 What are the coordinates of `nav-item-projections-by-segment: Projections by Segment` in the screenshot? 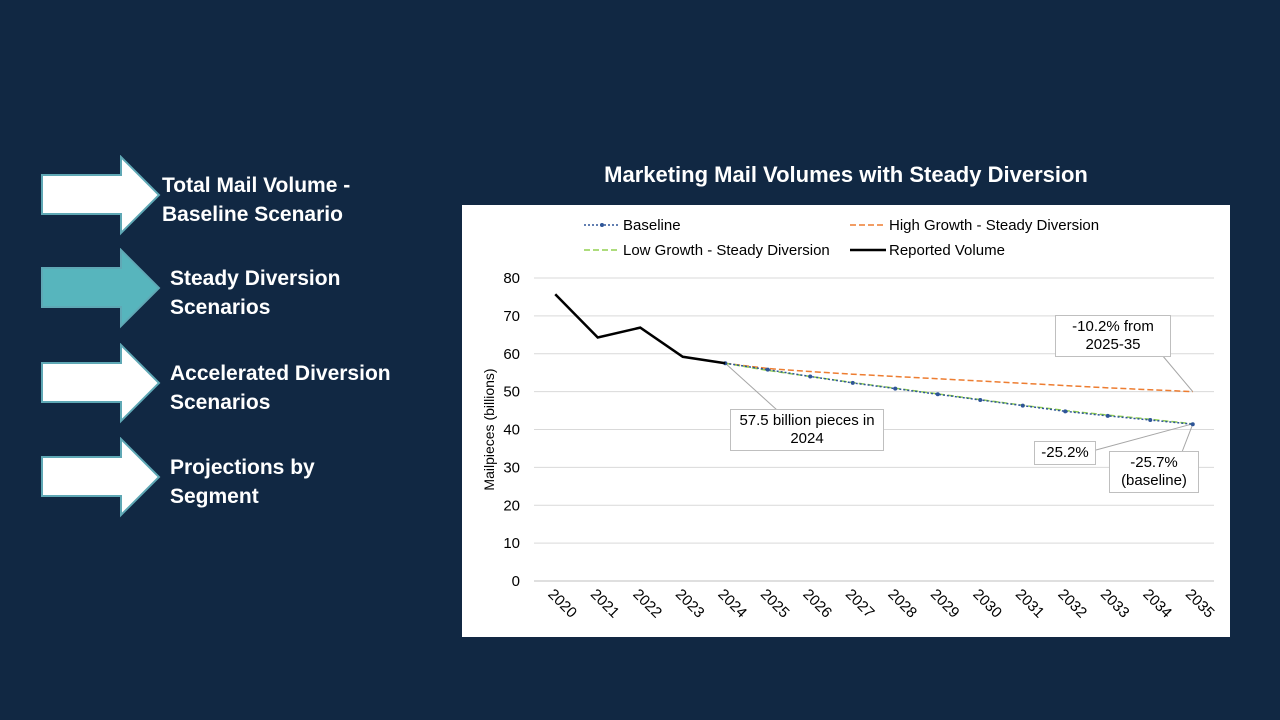 It's located at (240, 479).